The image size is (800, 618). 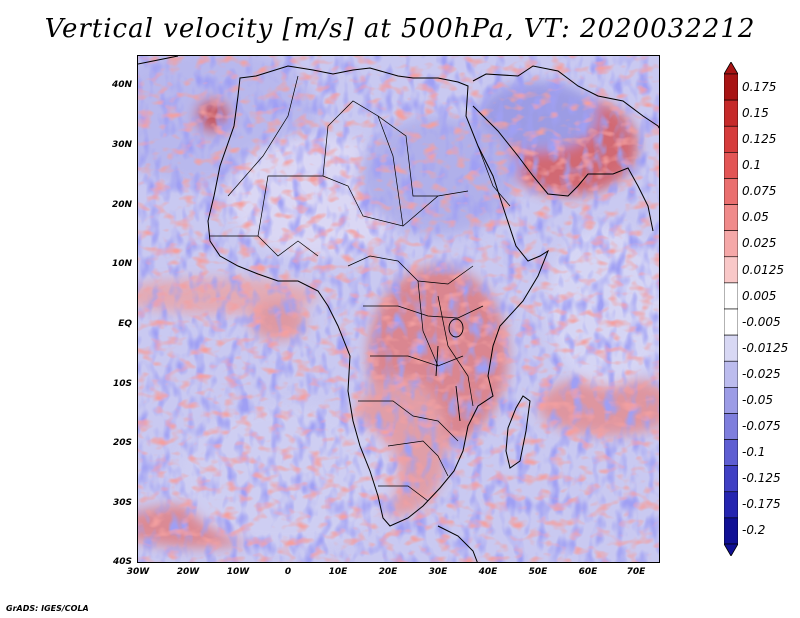 I want to click on colorbar-label: 0.125, so click(x=759, y=139).